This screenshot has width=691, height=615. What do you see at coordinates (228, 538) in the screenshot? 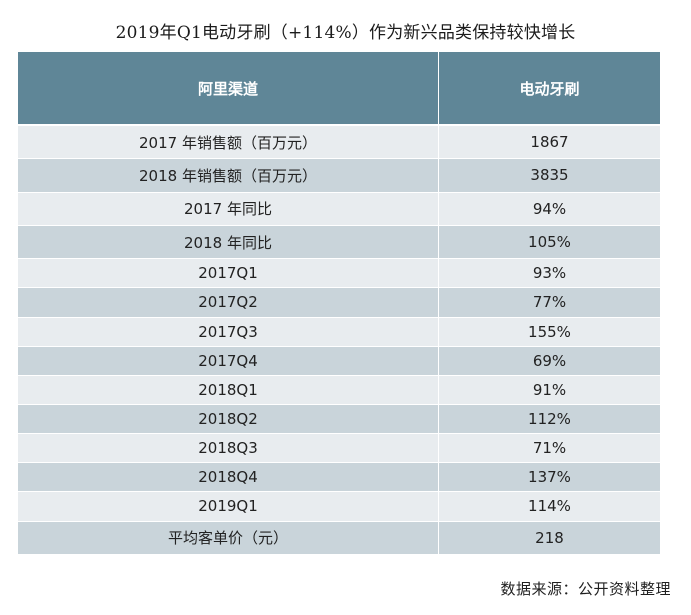
I see `row-label: 平均客单价（元）` at bounding box center [228, 538].